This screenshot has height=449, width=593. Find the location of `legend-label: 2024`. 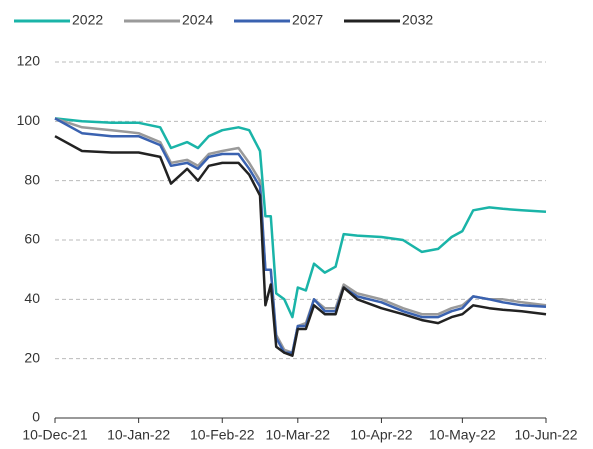

legend-label: 2024 is located at coordinates (197, 20).